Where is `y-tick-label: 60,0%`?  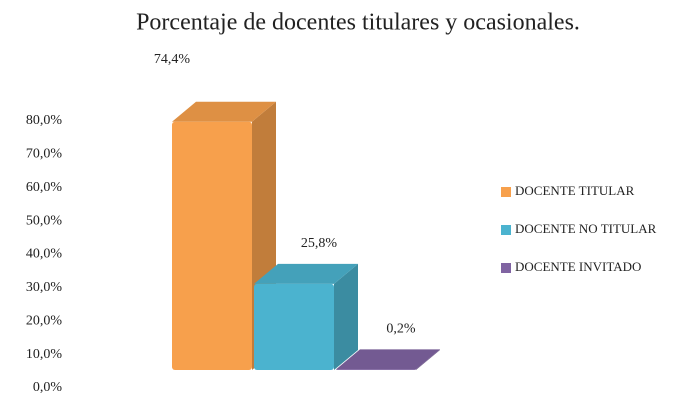 y-tick-label: 60,0% is located at coordinates (44, 187).